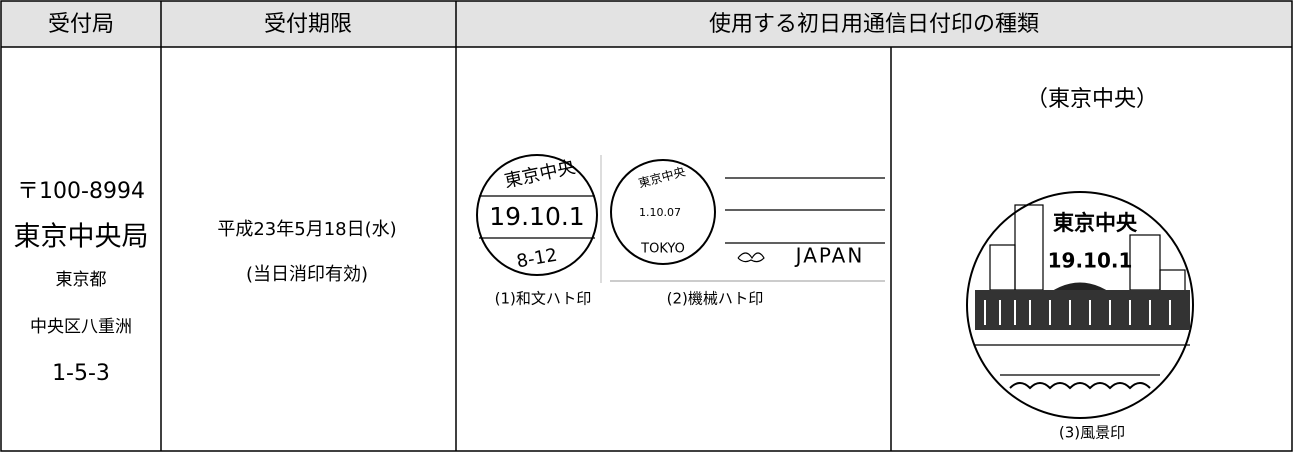 The height and width of the screenshot is (452, 1293). What do you see at coordinates (81, 24) in the screenshot?
I see `header-cell: 受付局` at bounding box center [81, 24].